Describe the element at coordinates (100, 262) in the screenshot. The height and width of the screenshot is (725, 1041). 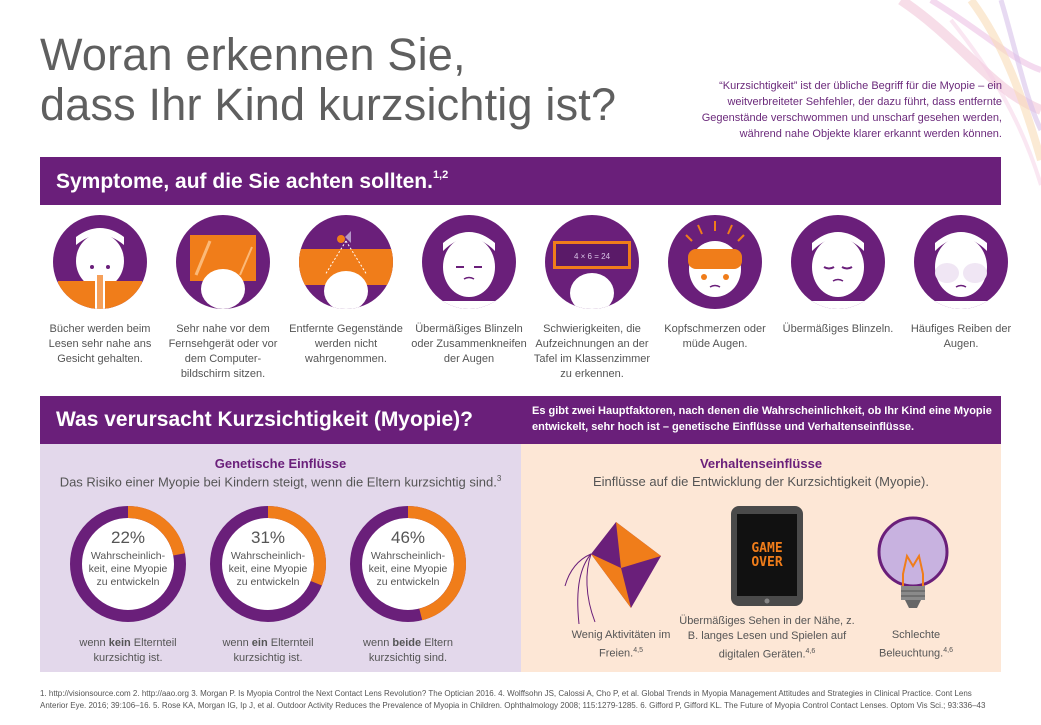
I see `book-face-icon` at that location.